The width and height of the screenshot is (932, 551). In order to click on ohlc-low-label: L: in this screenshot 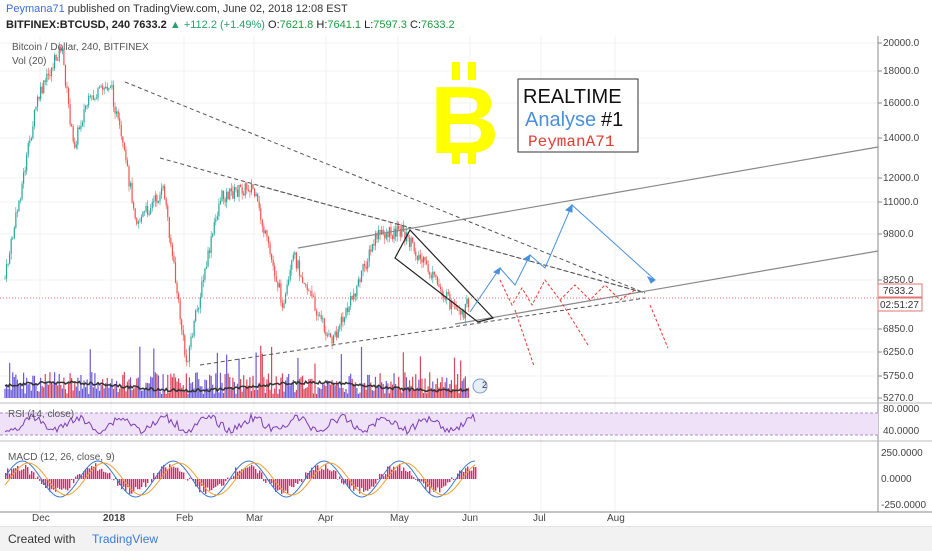, I will do `click(368, 25)`.